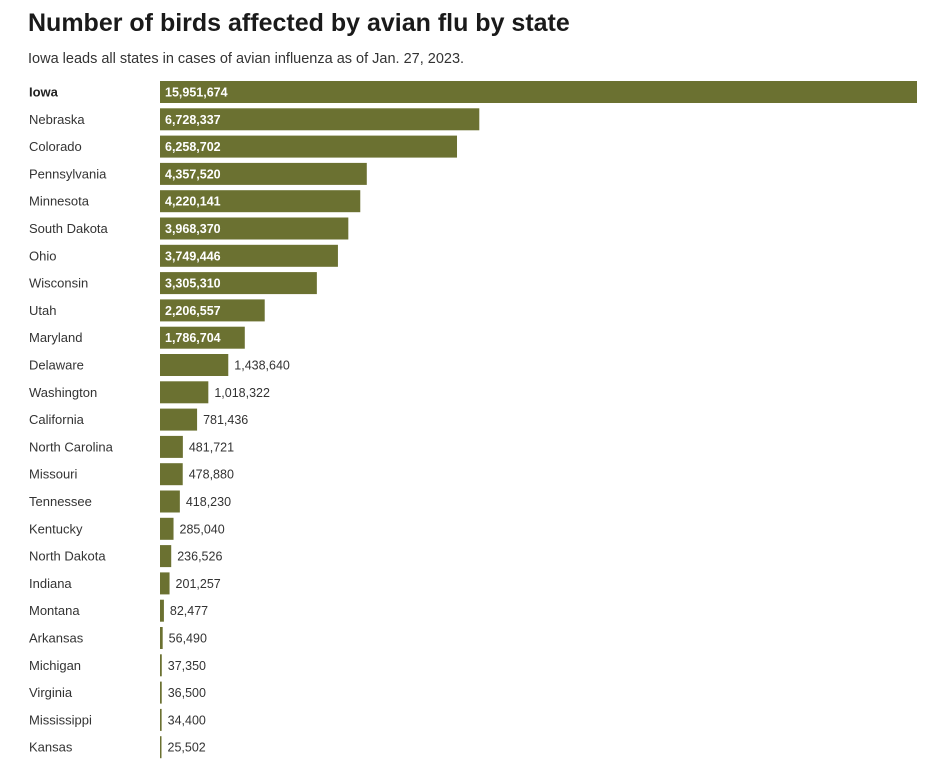 The image size is (936, 763). Describe the element at coordinates (55, 146) in the screenshot. I see `category-label: Colorado` at that location.